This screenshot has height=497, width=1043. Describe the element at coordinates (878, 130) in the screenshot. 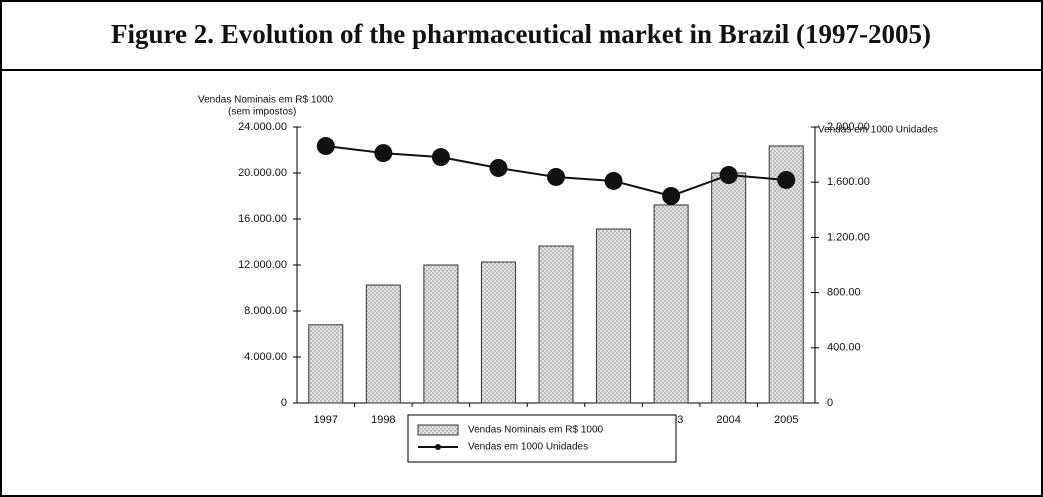

I see `y2-axis-label: Vendas em 1000 Unidades` at that location.